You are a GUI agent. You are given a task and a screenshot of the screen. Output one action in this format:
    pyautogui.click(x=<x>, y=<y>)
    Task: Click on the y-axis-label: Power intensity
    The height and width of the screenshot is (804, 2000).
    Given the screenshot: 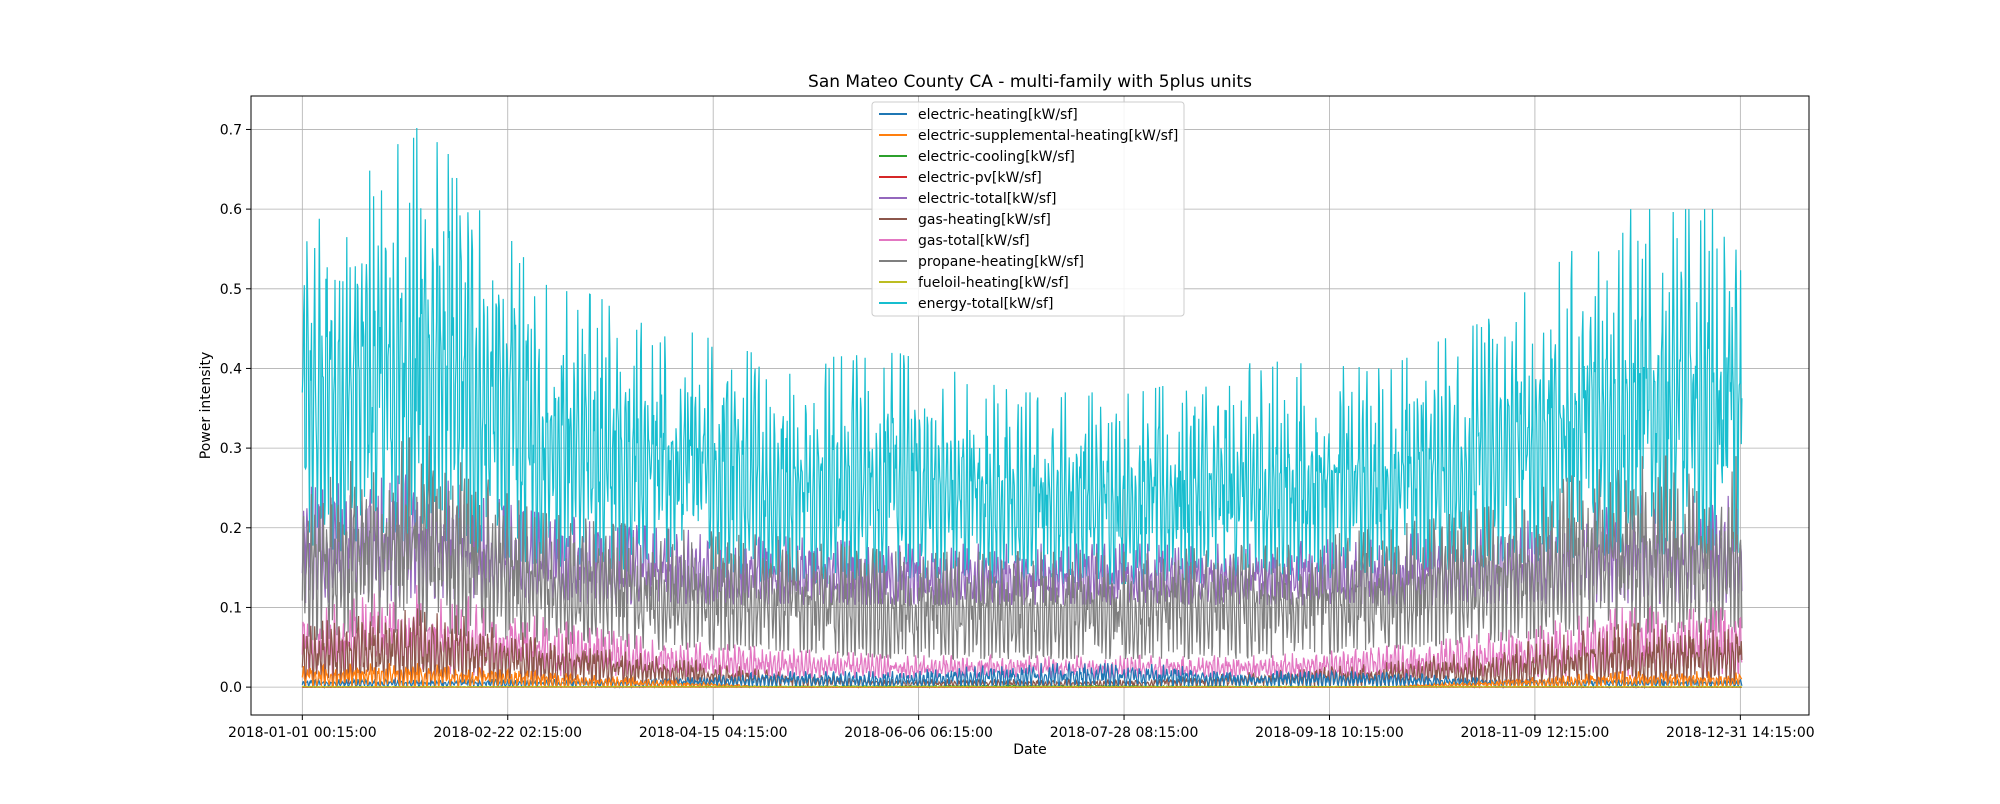 What is the action you would take?
    pyautogui.click(x=206, y=405)
    